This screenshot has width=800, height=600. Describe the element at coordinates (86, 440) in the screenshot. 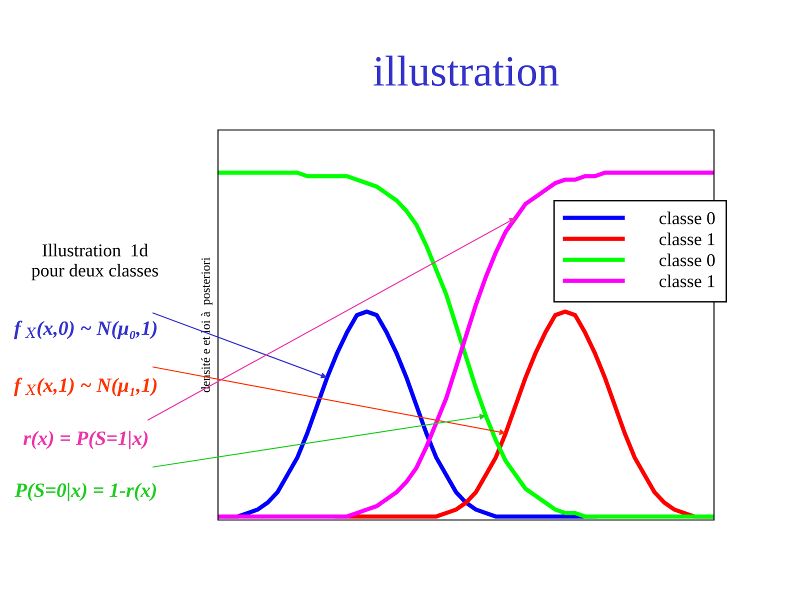

I see `text: r(x) = P(S=1|x)` at that location.